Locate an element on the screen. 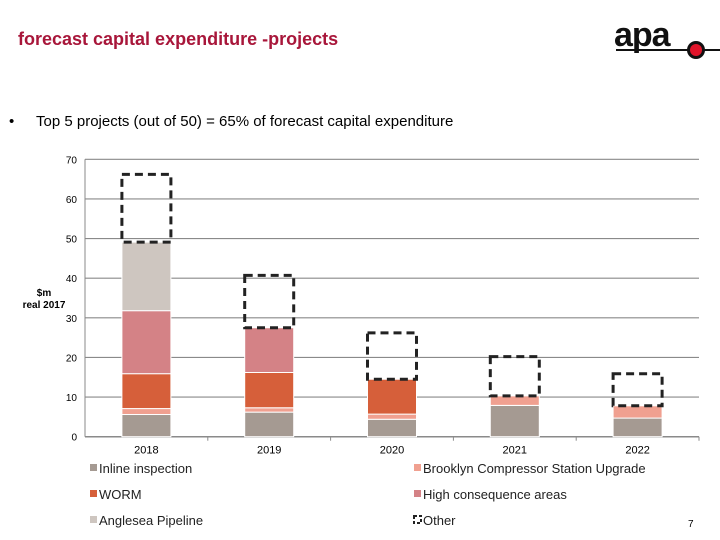  y-tick-label: 40 is located at coordinates (72, 279).